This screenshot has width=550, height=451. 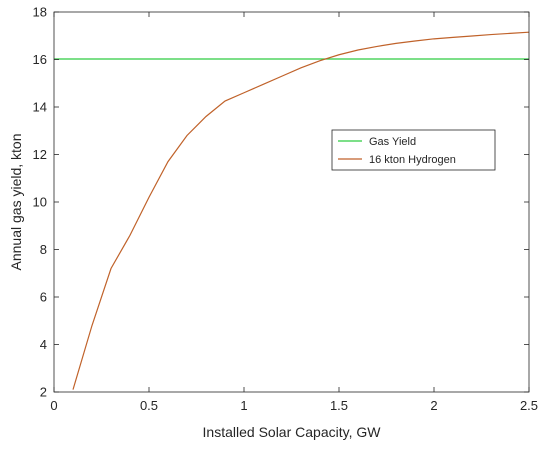 I want to click on y-tick-label: 6, so click(x=43, y=297).